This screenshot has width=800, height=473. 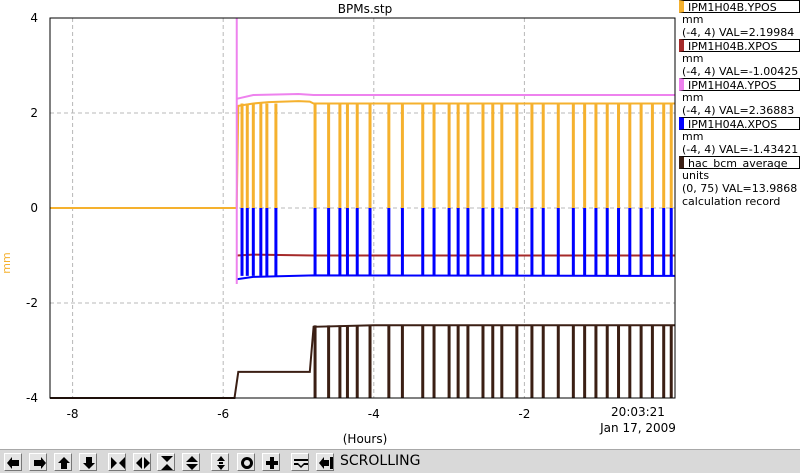 I want to click on chart-title: BPMs.stp, so click(x=365, y=9).